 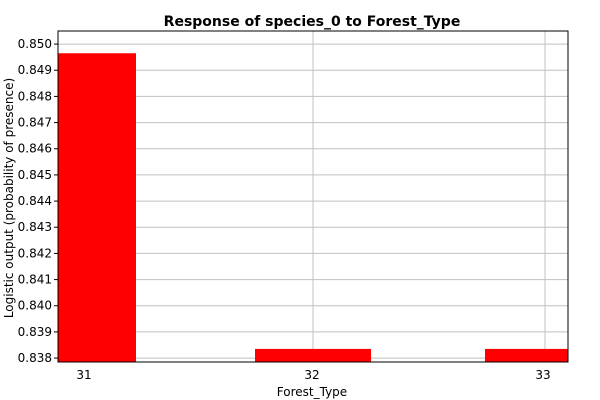 What do you see at coordinates (35, 306) in the screenshot?
I see `y-tick-label: 0.840` at bounding box center [35, 306].